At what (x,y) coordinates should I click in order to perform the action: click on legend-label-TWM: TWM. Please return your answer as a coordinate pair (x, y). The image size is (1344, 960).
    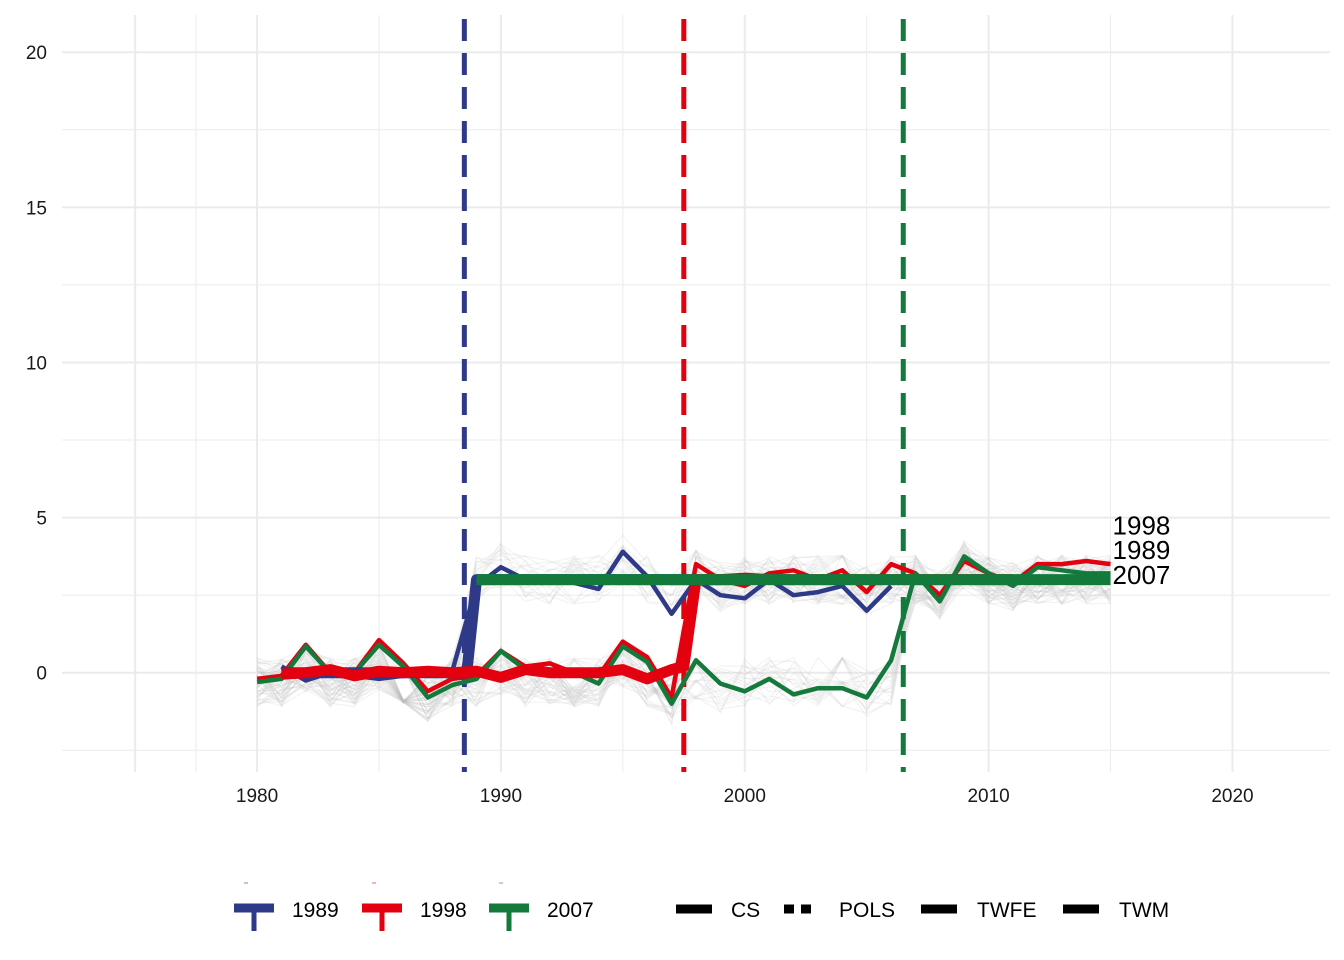
    Looking at the image, I should click on (1144, 910).